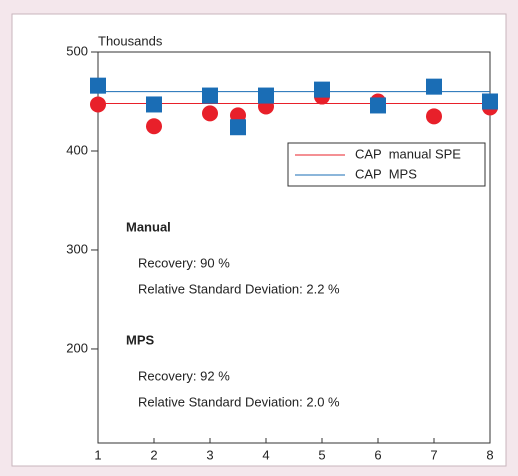  Describe the element at coordinates (97, 454) in the screenshot. I see `x-tick-label: 1` at that location.